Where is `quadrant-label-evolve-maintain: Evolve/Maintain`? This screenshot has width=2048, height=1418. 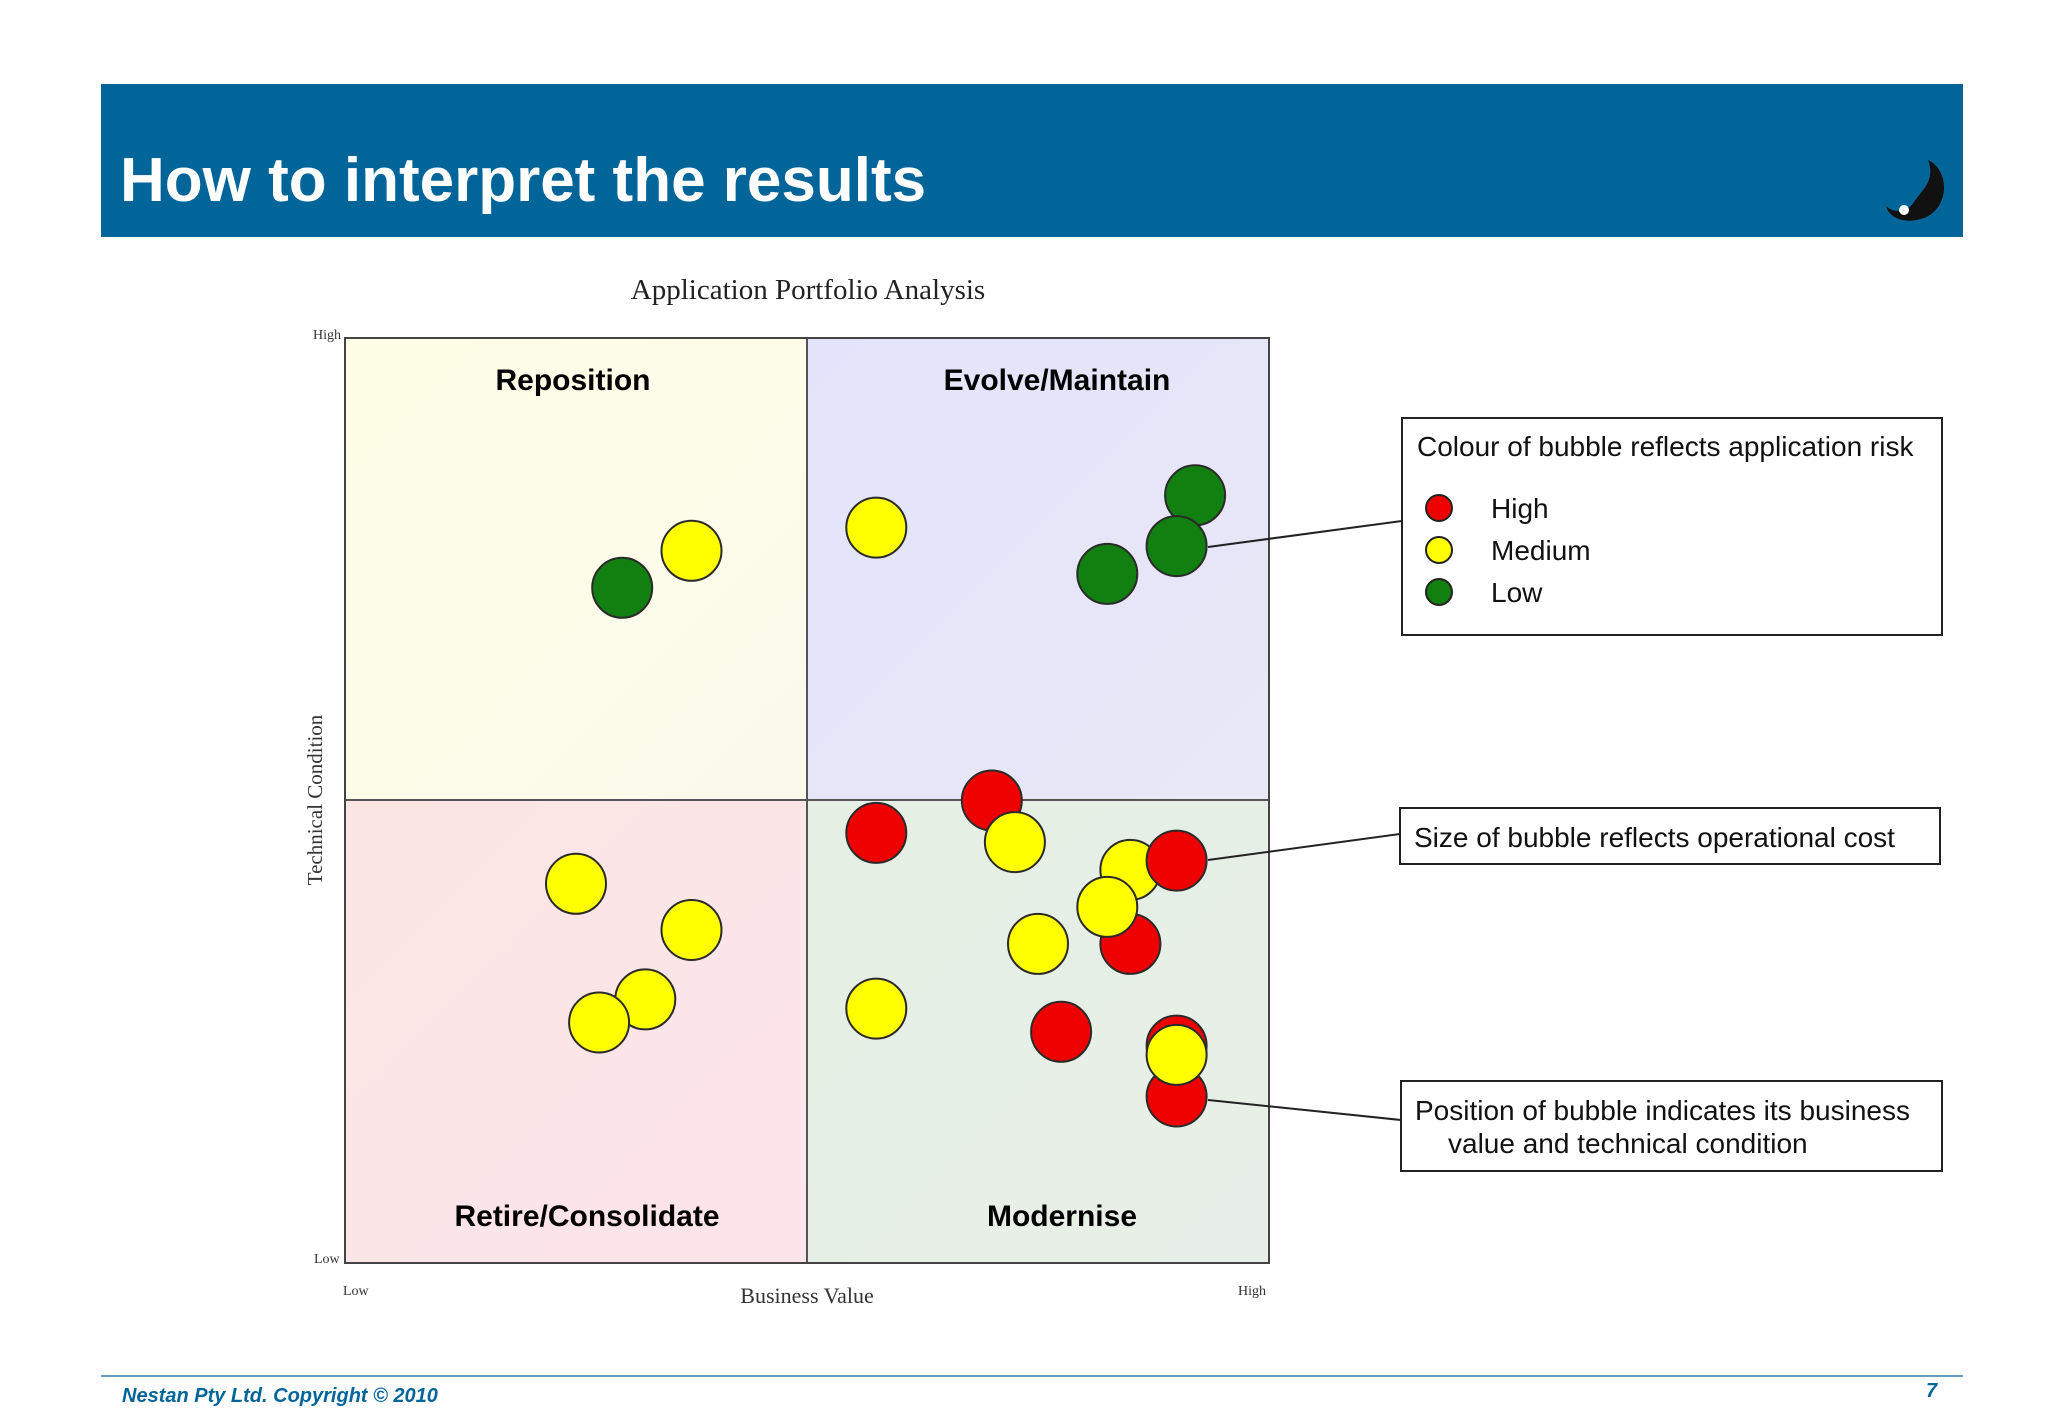 quadrant-label-evolve-maintain: Evolve/Maintain is located at coordinates (1057, 380).